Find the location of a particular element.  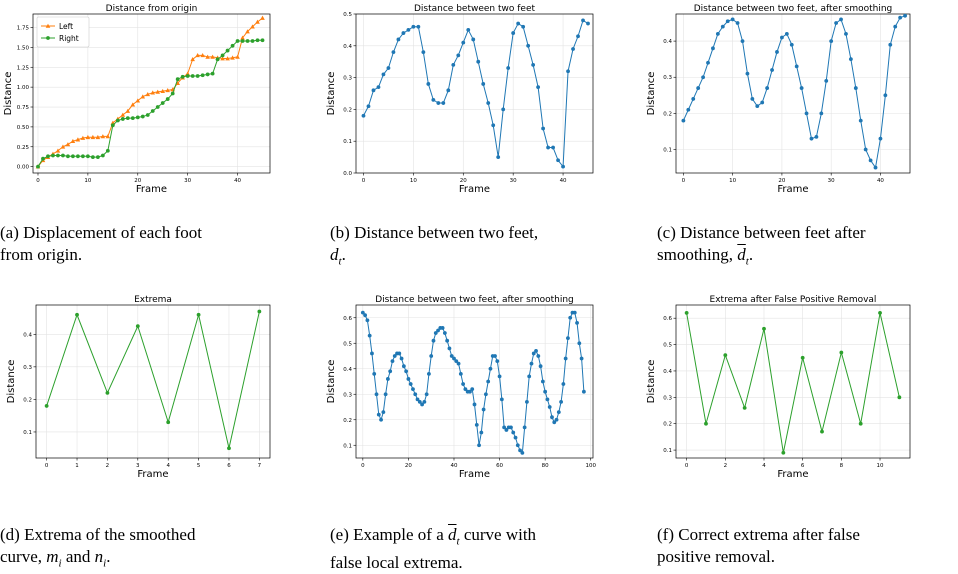

x-tick-label: 20 is located at coordinates (137, 181).